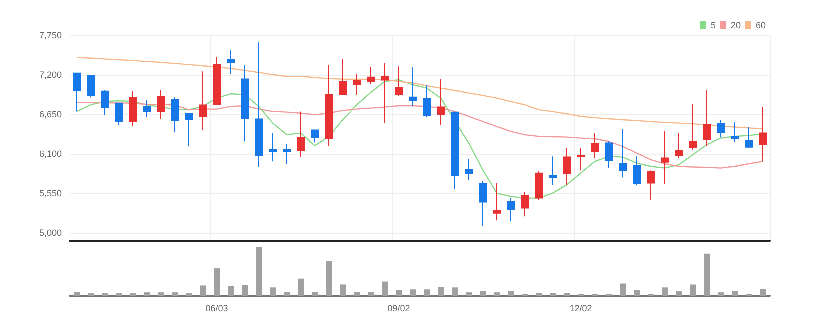  I want to click on y-tick-label: 5,550, so click(50, 193).